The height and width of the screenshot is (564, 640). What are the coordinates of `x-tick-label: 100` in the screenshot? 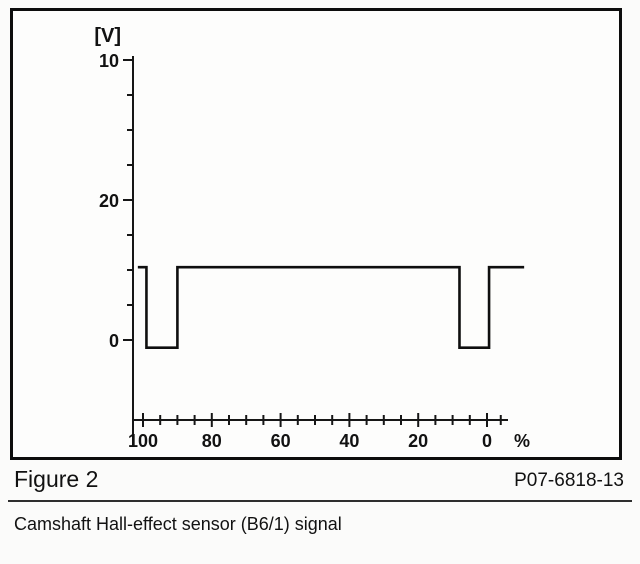 It's located at (143, 441).